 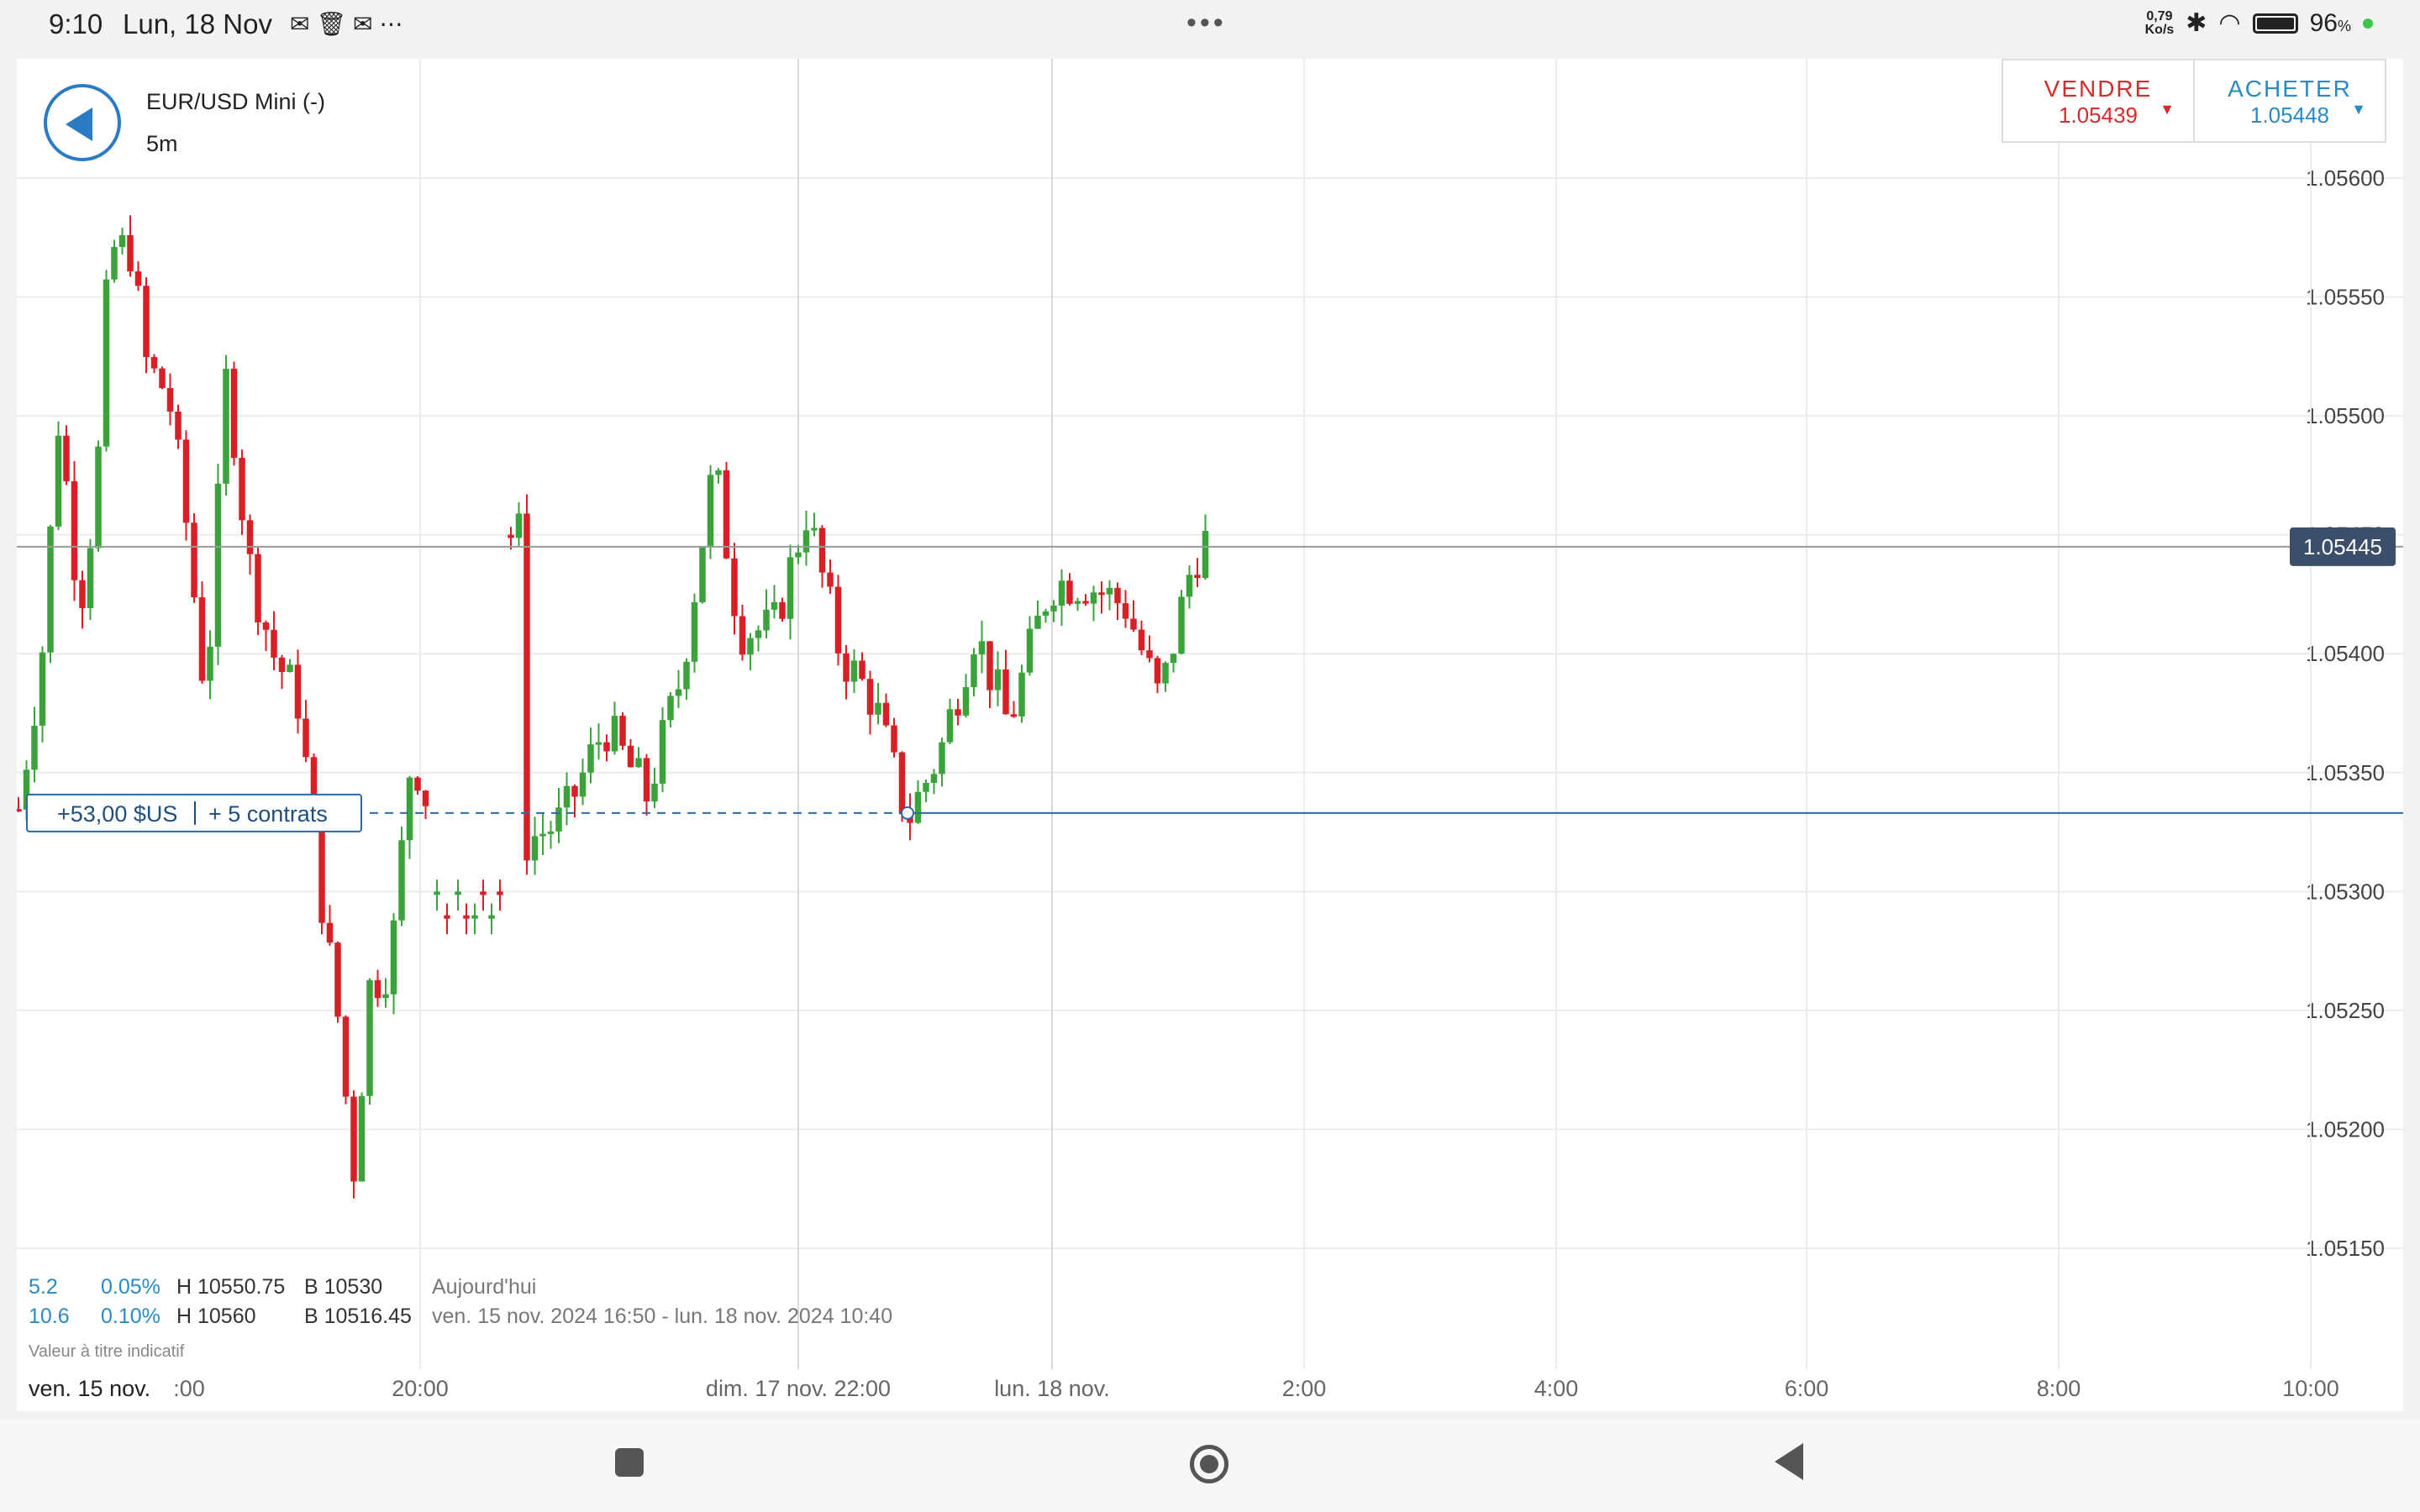 I want to click on notification-icons: ✉🗑✉⋯, so click(x=349, y=24).